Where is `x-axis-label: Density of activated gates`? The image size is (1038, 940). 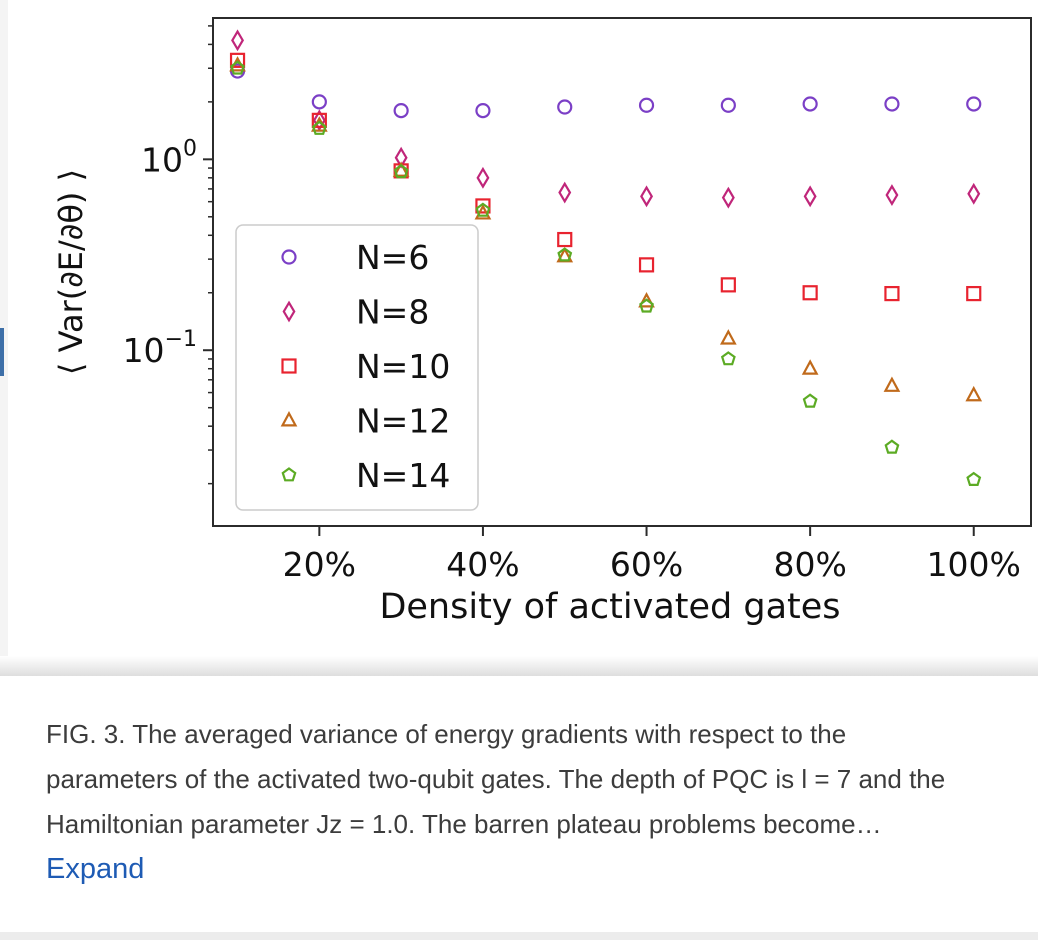 x-axis-label: Density of activated gates is located at coordinates (609, 607).